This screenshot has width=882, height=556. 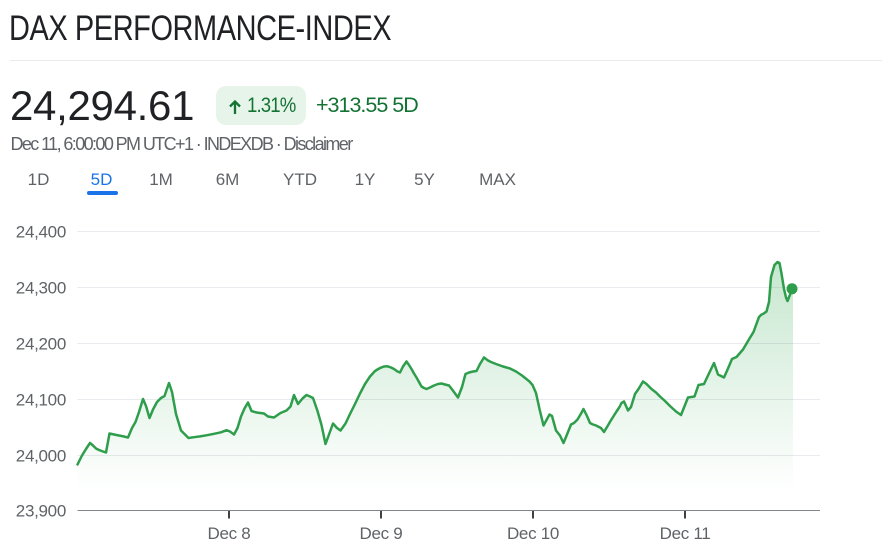 I want to click on svg-text: 23,900, so click(x=41, y=511).